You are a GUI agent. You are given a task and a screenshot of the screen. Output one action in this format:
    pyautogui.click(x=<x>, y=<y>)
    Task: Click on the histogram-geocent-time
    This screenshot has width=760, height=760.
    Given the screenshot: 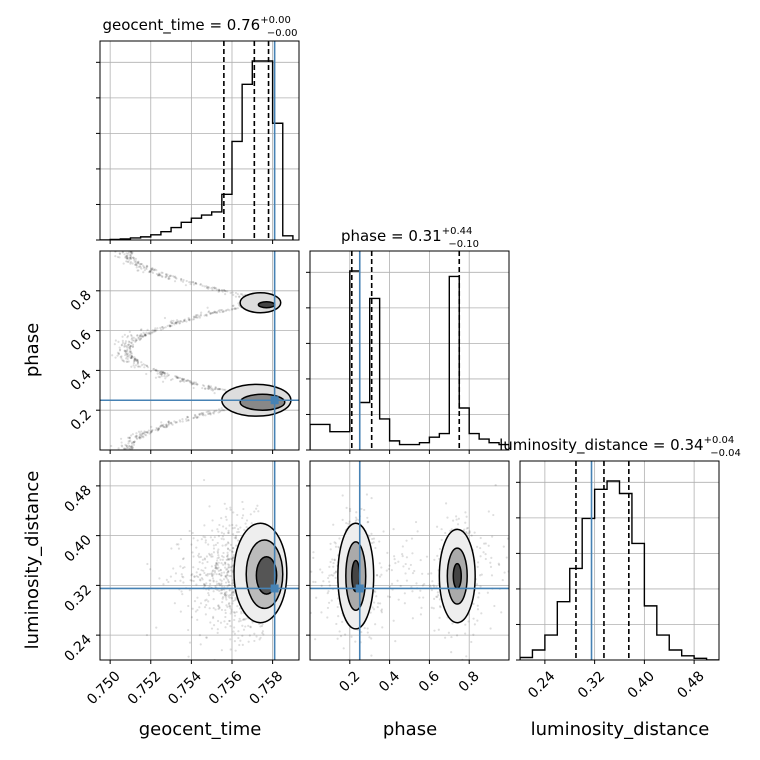 What is the action you would take?
    pyautogui.click(x=197, y=140)
    